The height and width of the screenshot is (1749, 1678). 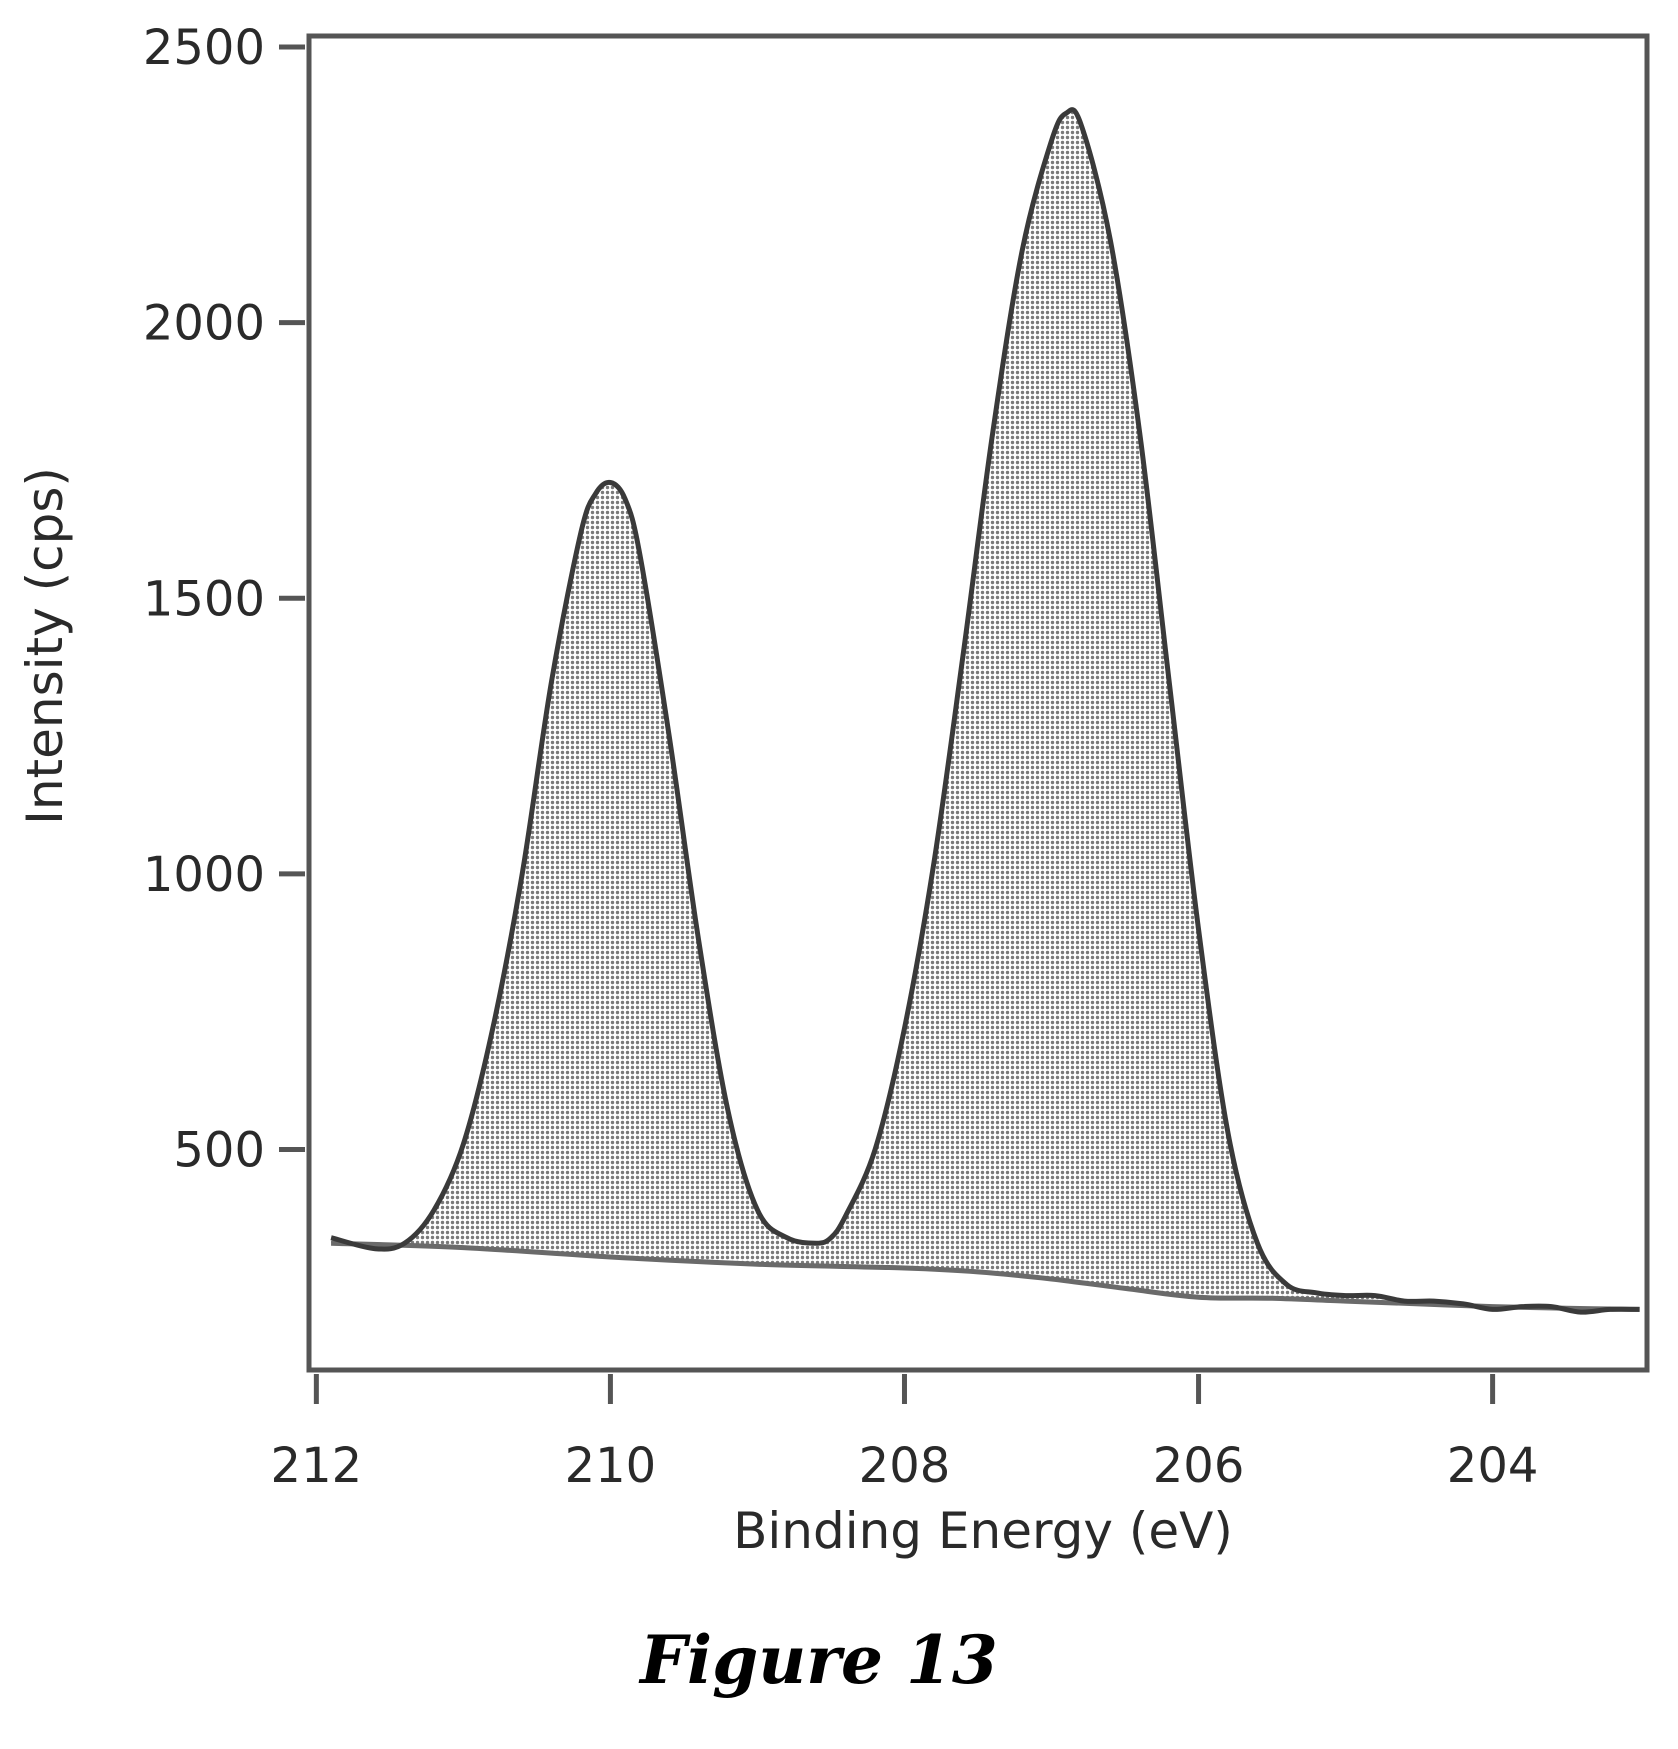 I want to click on y-tick-label: 1000, so click(x=204, y=875).